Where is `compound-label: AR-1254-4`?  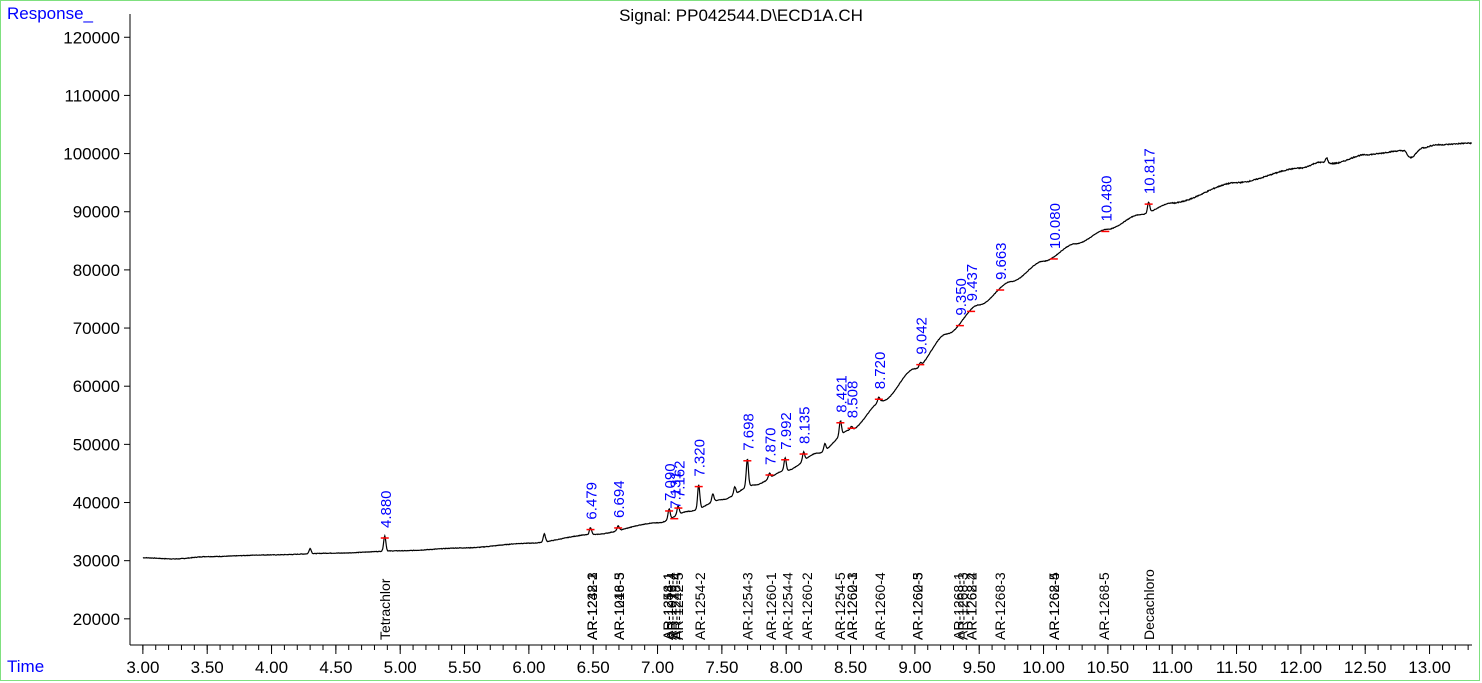
compound-label: AR-1254-4 is located at coordinates (787, 606).